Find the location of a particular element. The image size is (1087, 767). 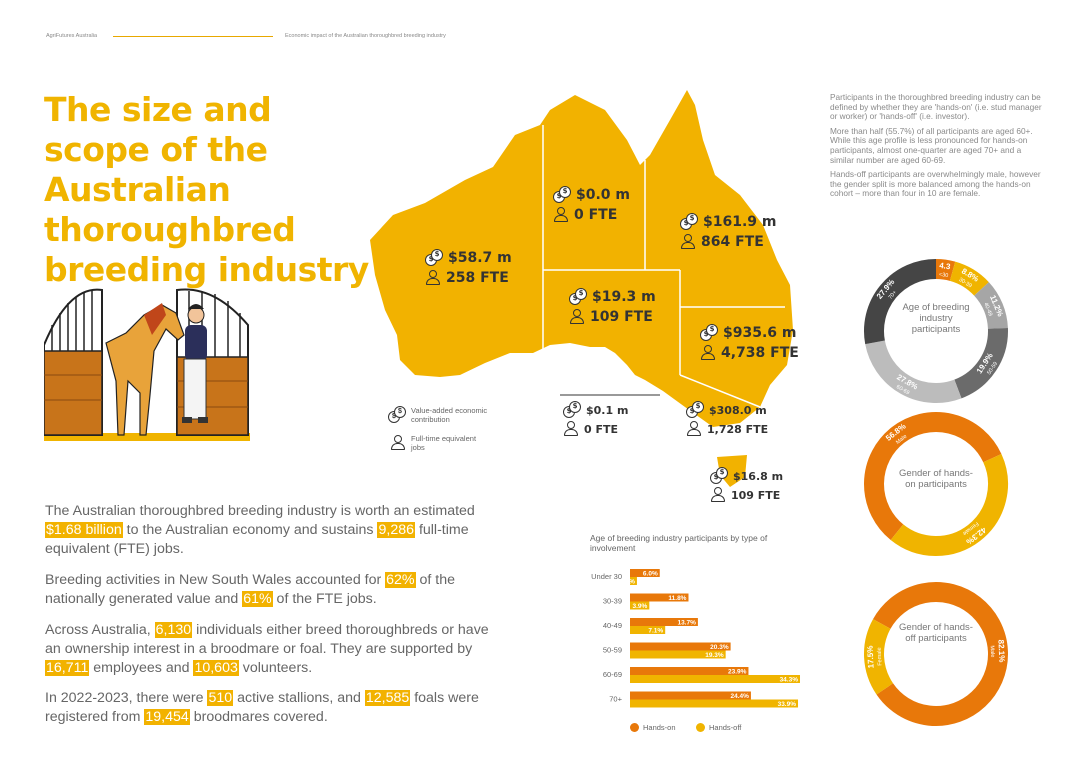

bar-label-hands-on-under-30: 6.0% is located at coordinates (650, 574).